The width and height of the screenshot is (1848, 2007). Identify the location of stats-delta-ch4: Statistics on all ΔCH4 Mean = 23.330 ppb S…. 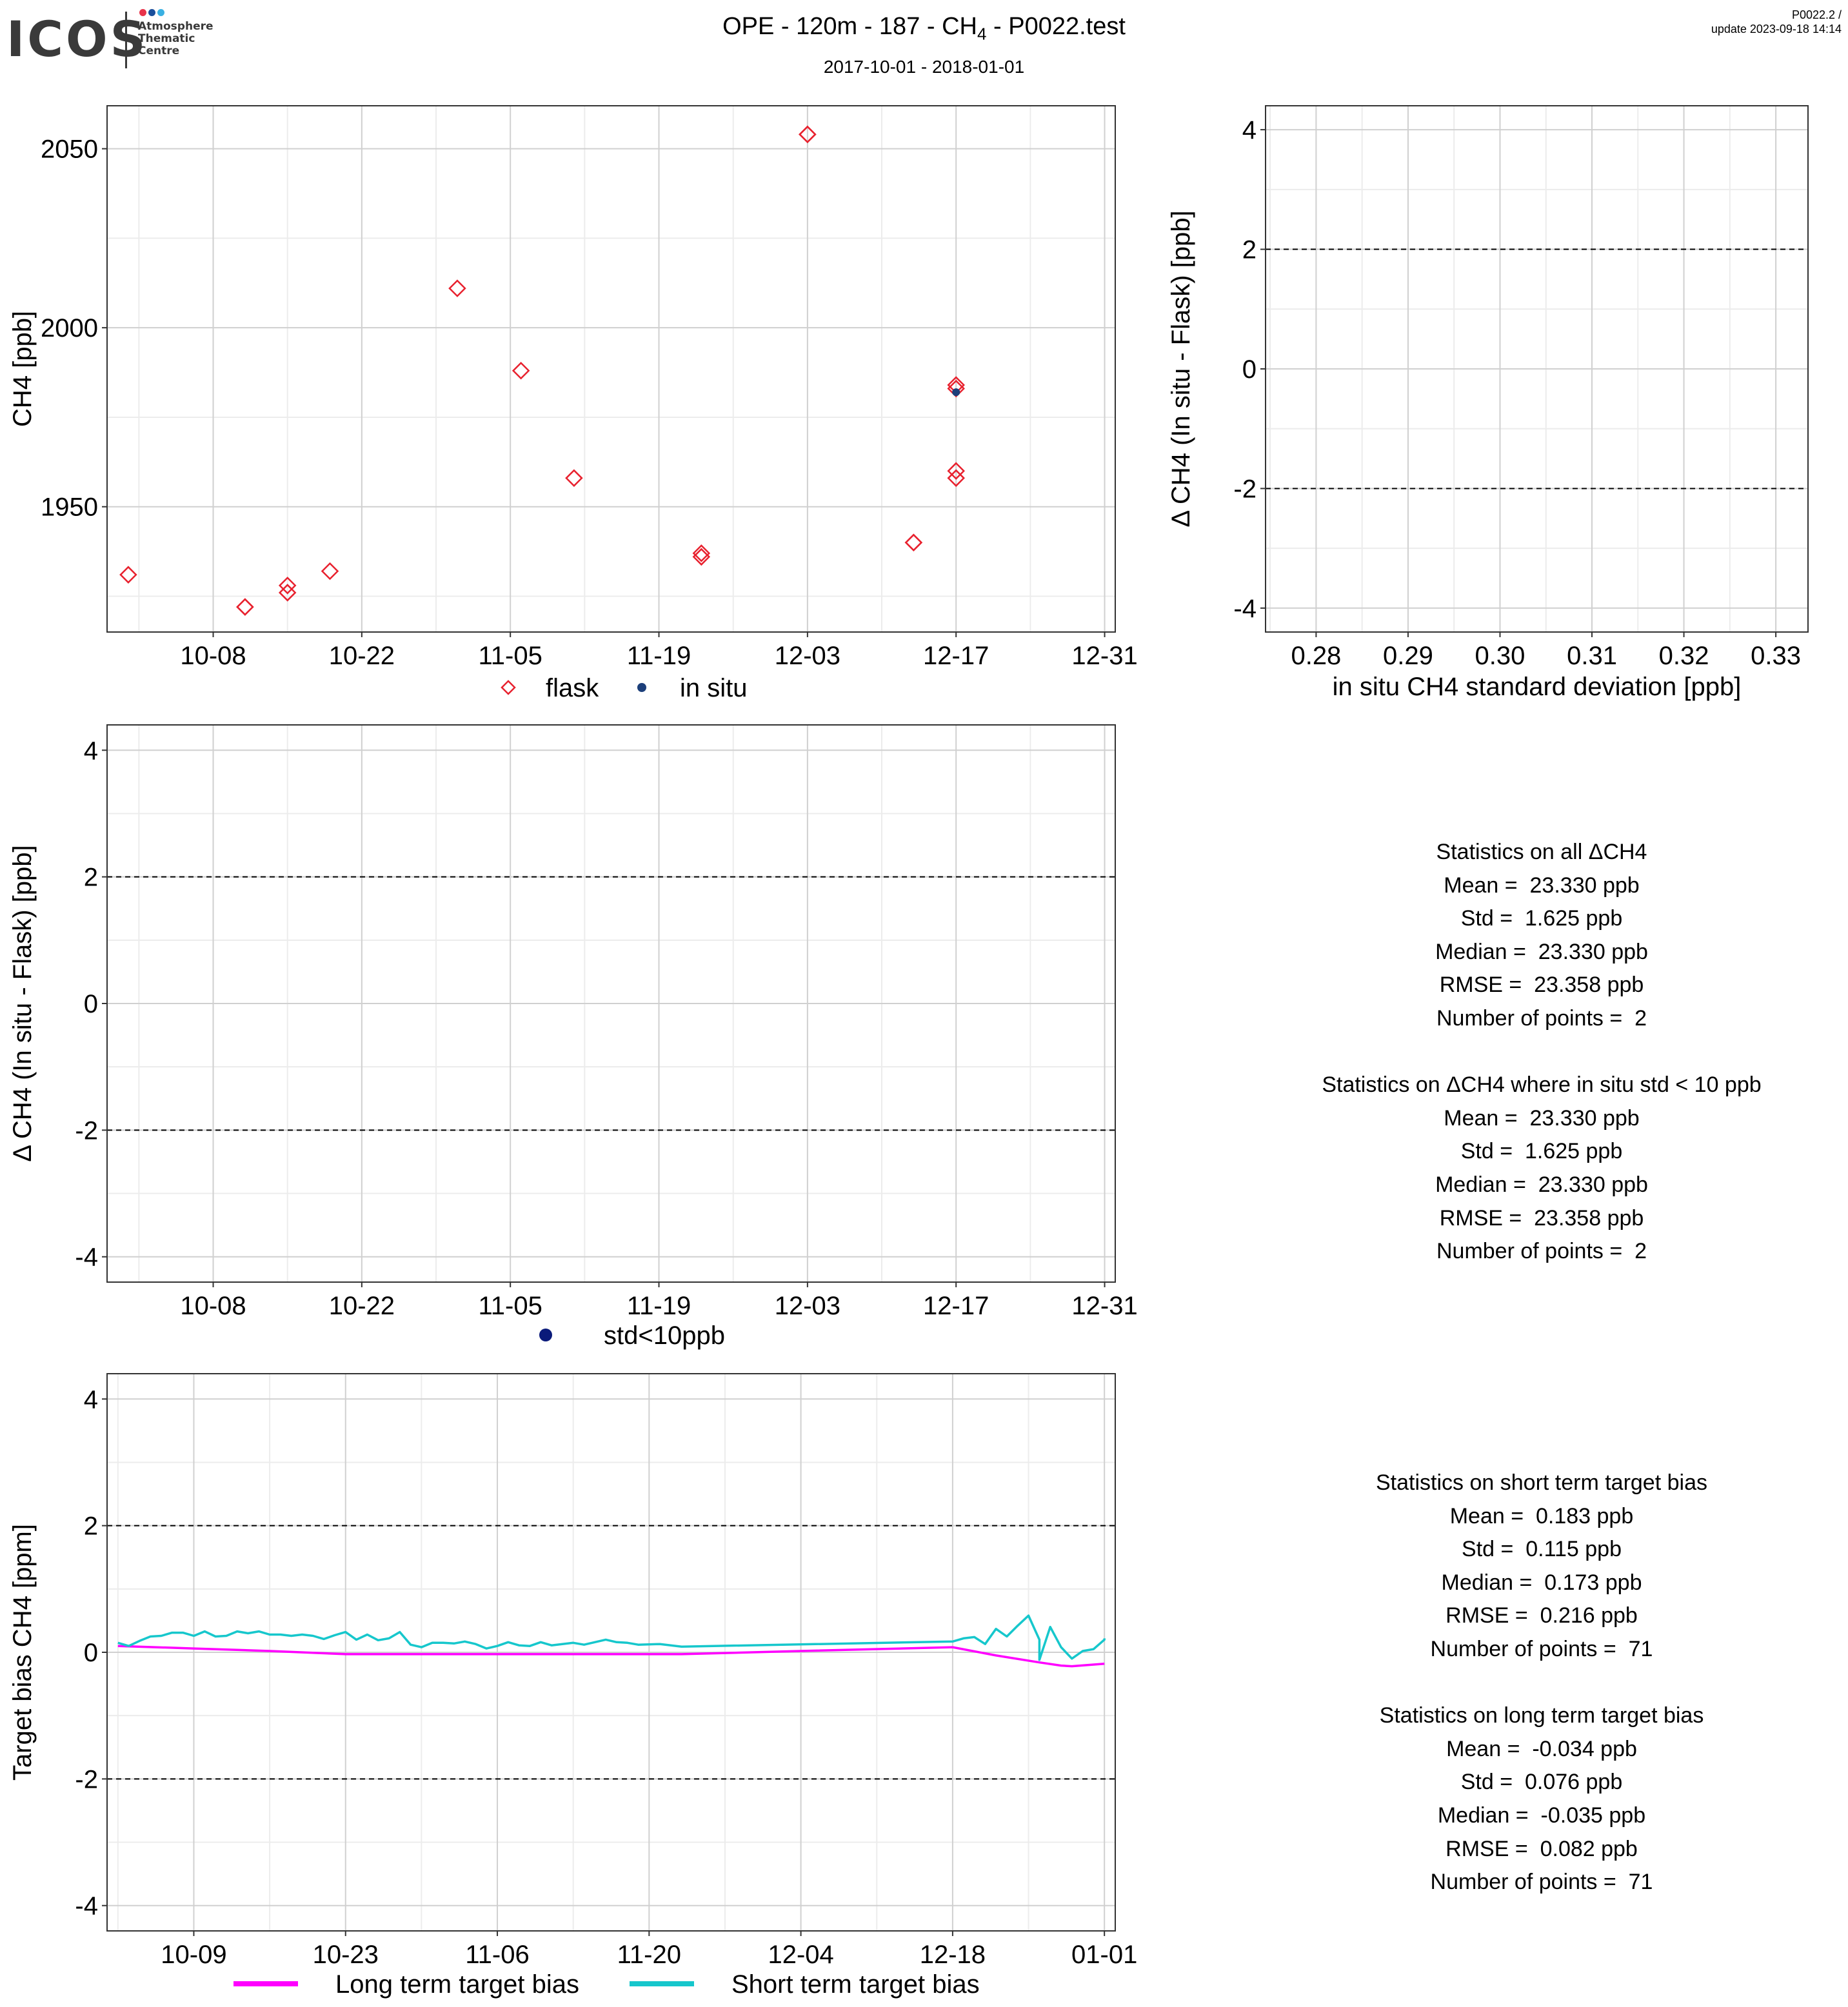
(1542, 1052).